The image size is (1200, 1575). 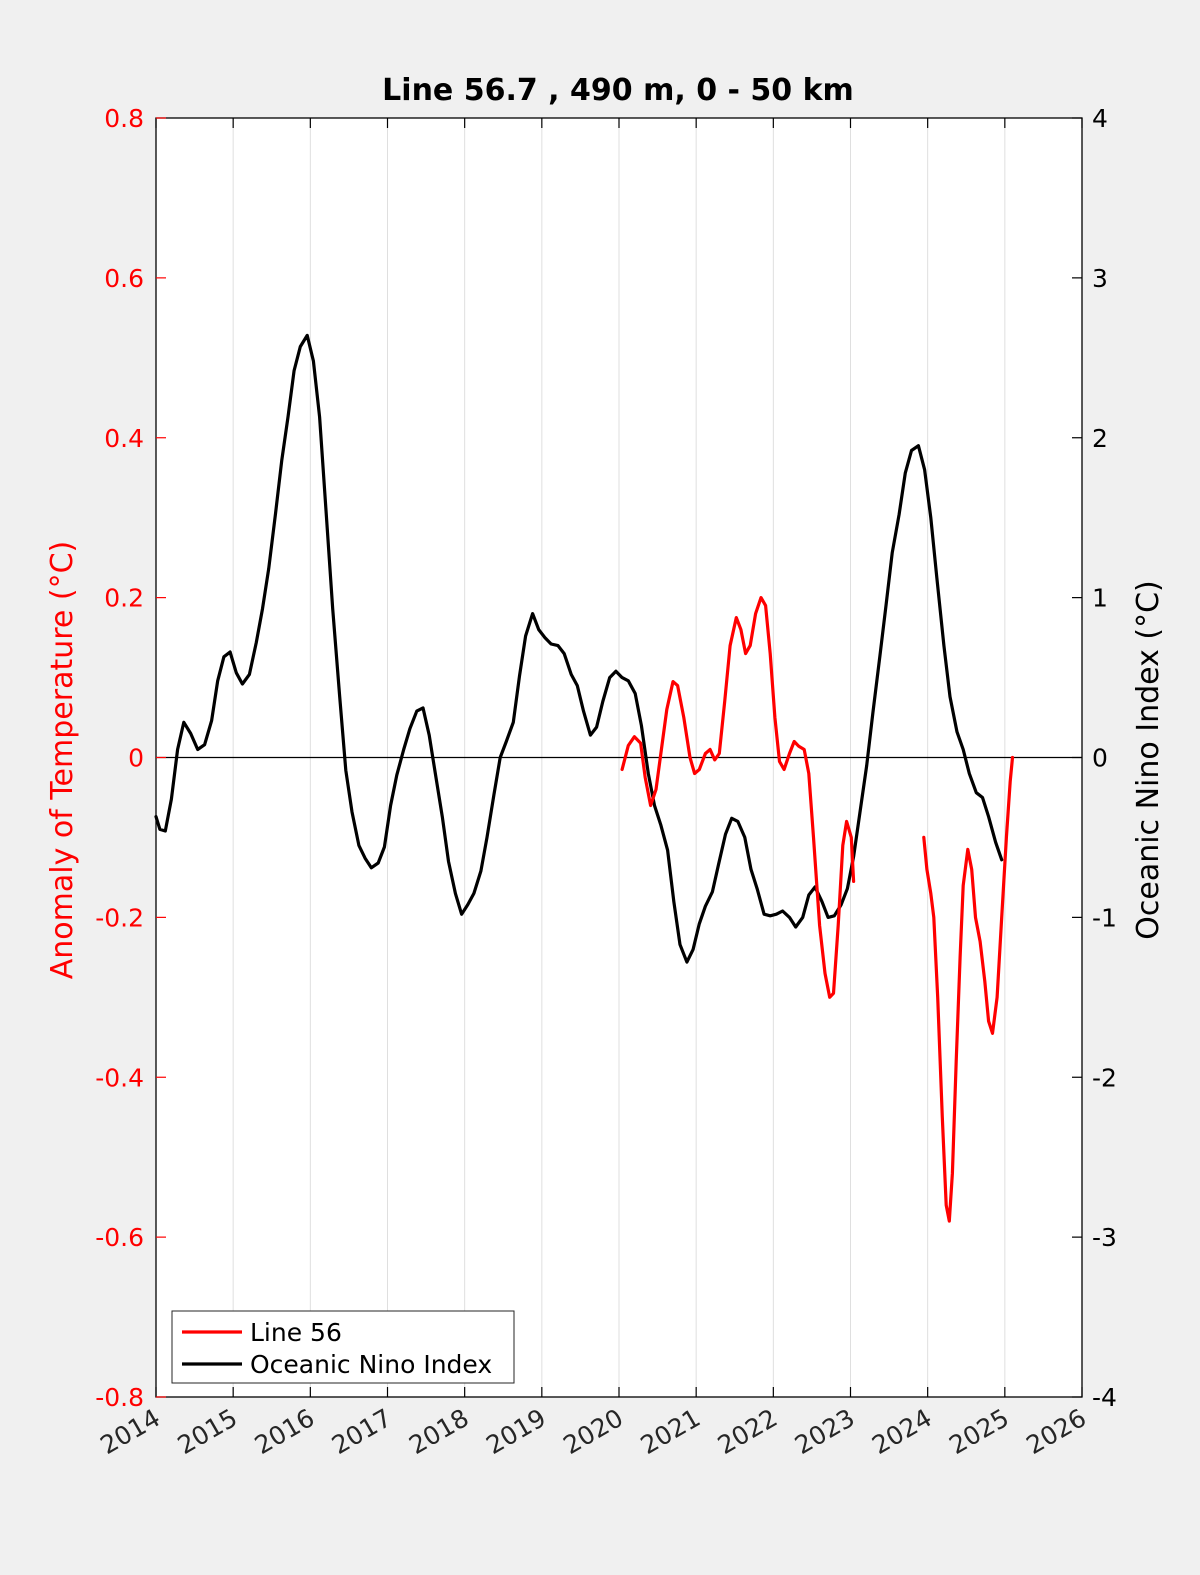 What do you see at coordinates (124, 118) in the screenshot?
I see `y-left-tick-label: 0.8` at bounding box center [124, 118].